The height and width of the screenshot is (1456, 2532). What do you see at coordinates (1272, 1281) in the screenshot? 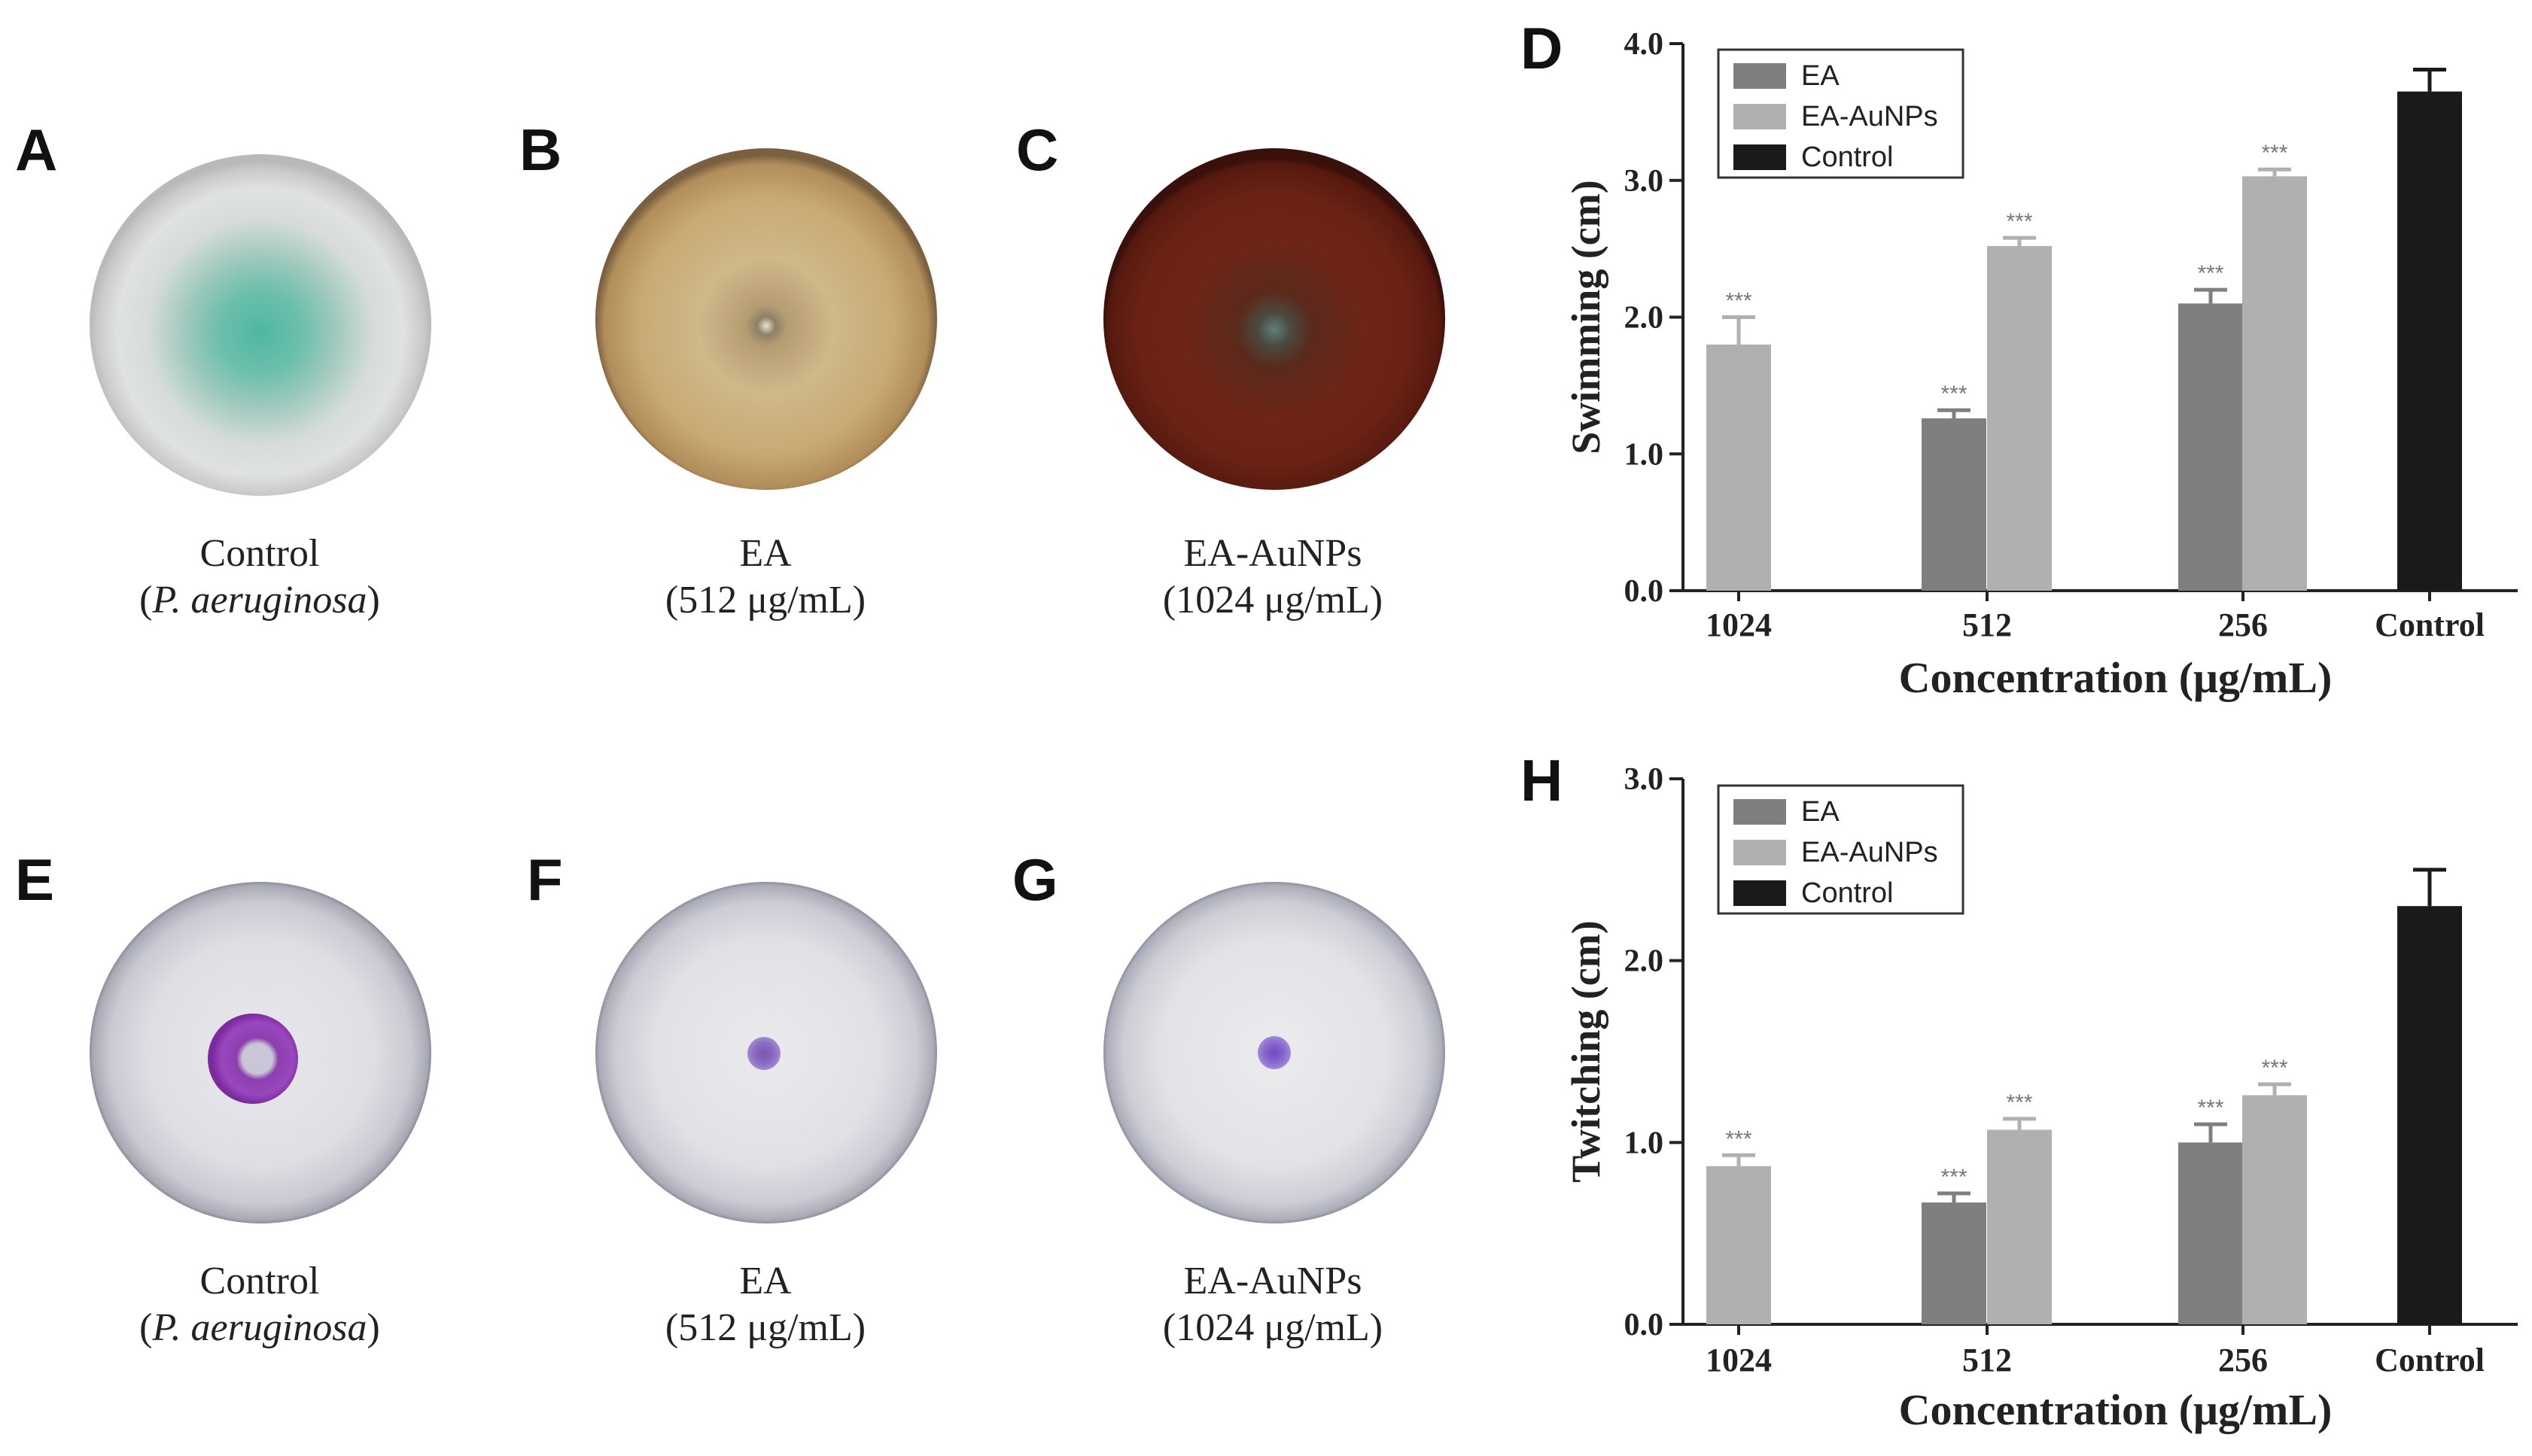
I see `caption-g-line1: EA-AuNPs` at bounding box center [1272, 1281].